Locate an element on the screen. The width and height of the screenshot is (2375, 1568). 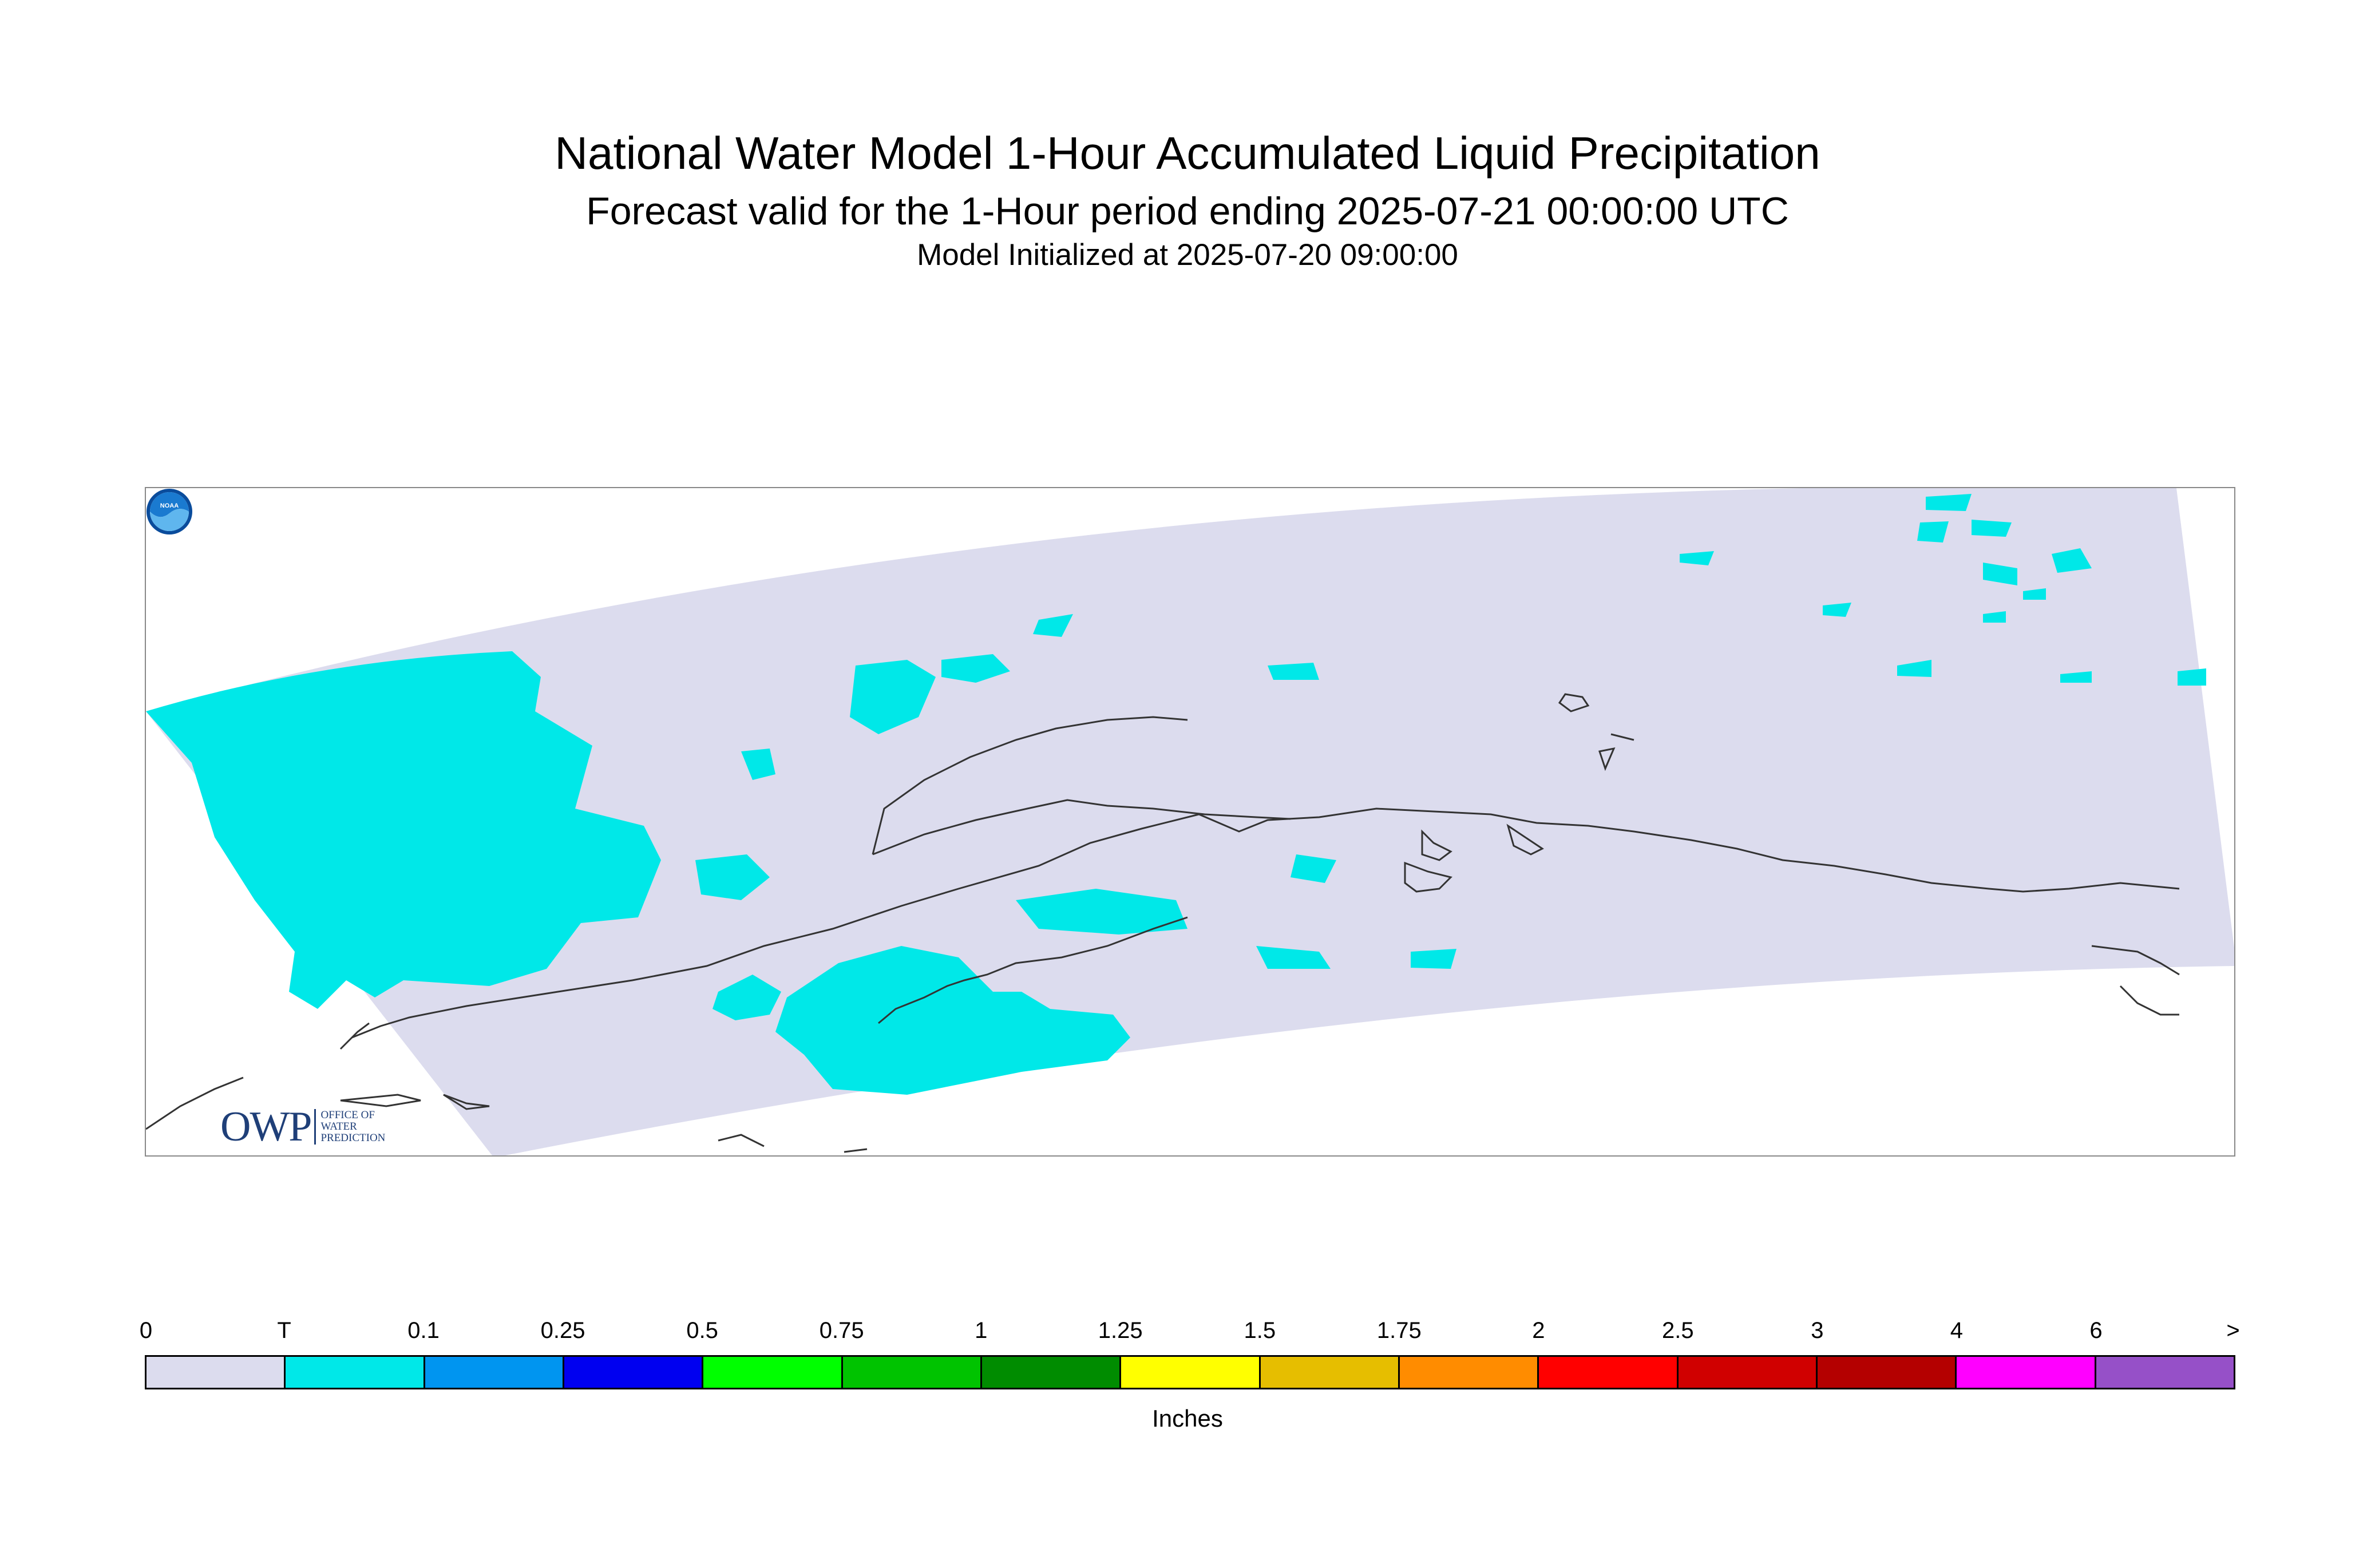
colorbar is located at coordinates (1190, 1372).